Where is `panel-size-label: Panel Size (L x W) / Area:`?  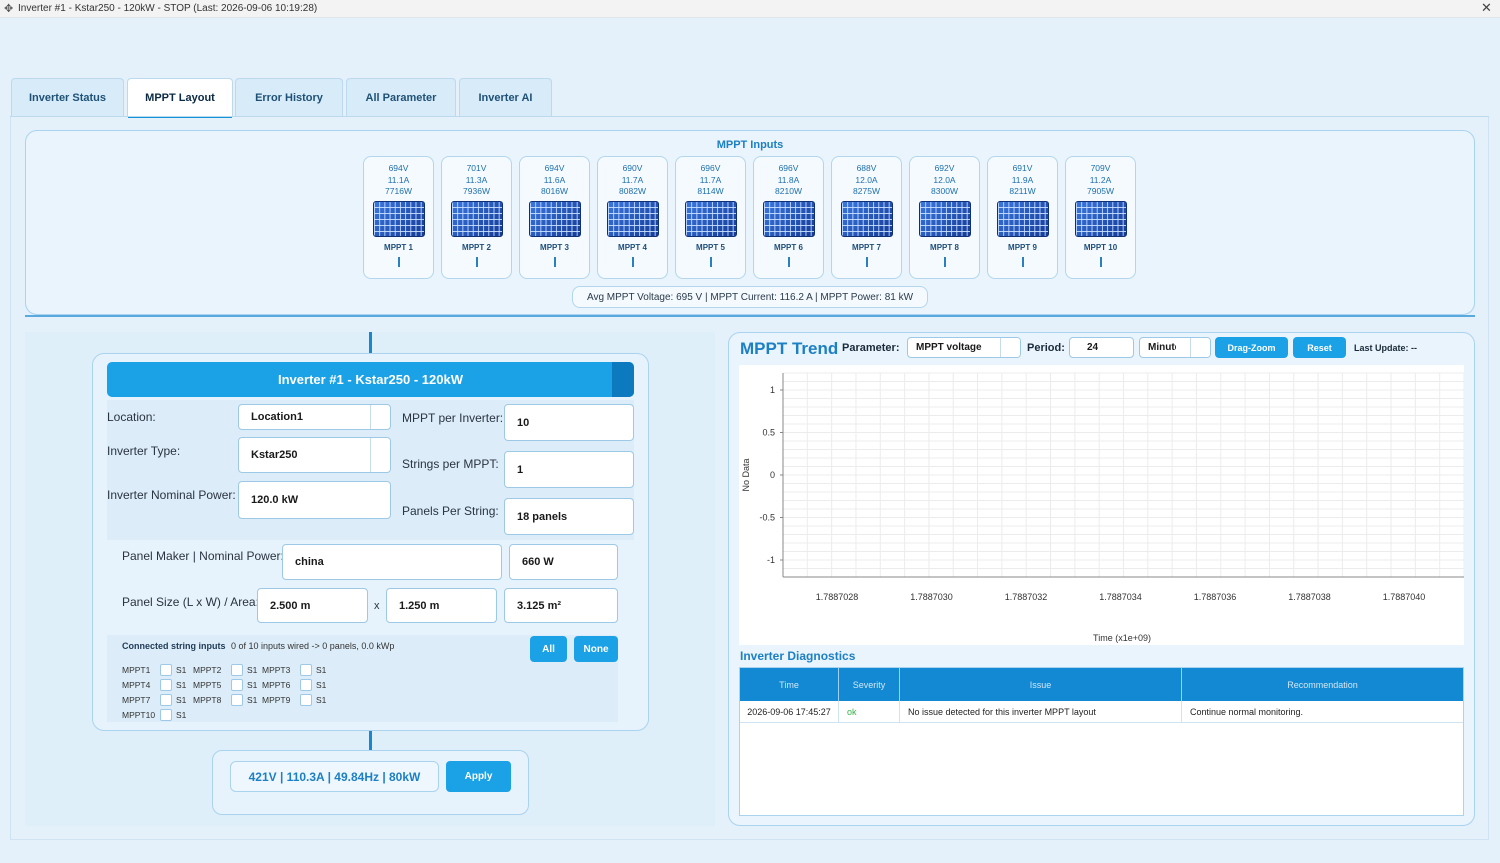 panel-size-label: Panel Size (L x W) / Area: is located at coordinates (190, 602).